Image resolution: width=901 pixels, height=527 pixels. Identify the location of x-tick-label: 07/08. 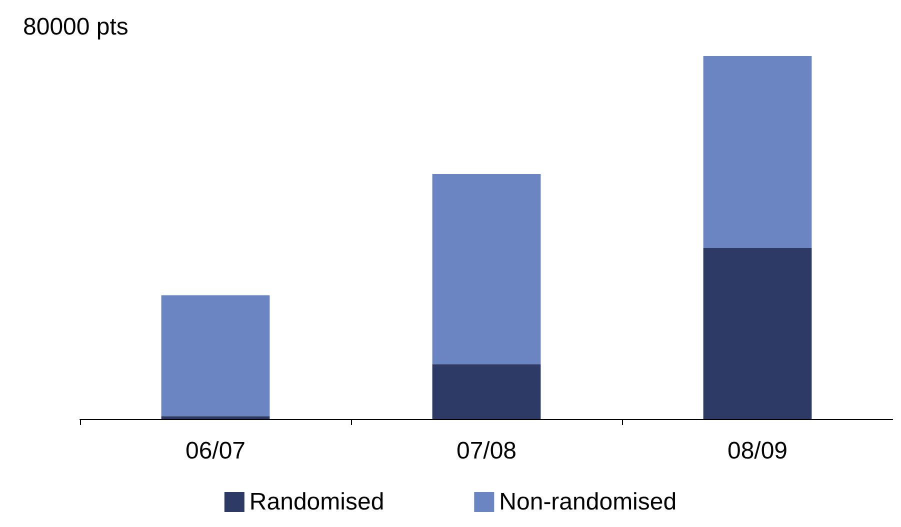
(486, 451).